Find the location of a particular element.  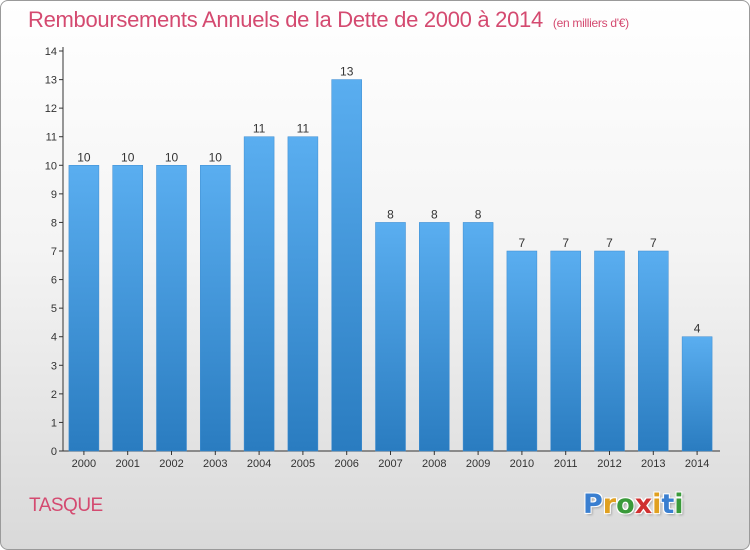

proxiti-logo: Proxiti is located at coordinates (633, 504).